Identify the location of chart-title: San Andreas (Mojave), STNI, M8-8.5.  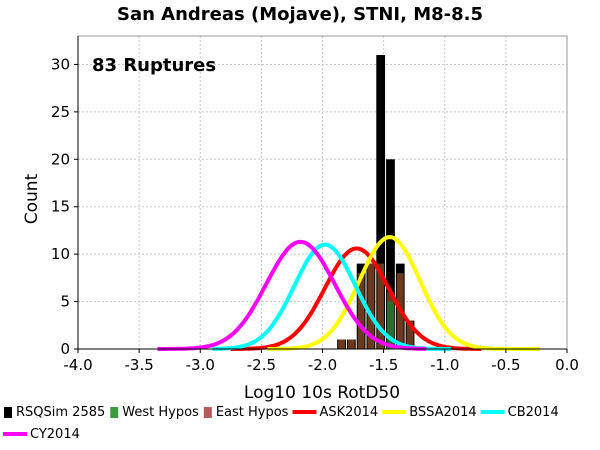
(300, 14).